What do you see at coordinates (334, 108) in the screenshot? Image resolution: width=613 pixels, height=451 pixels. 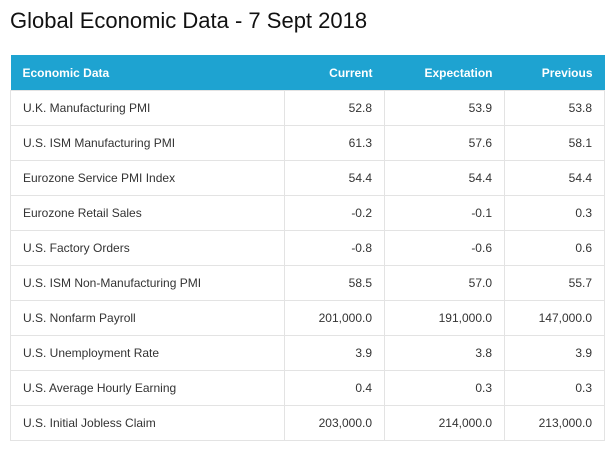 I see `current-value-cell: 52.8` at bounding box center [334, 108].